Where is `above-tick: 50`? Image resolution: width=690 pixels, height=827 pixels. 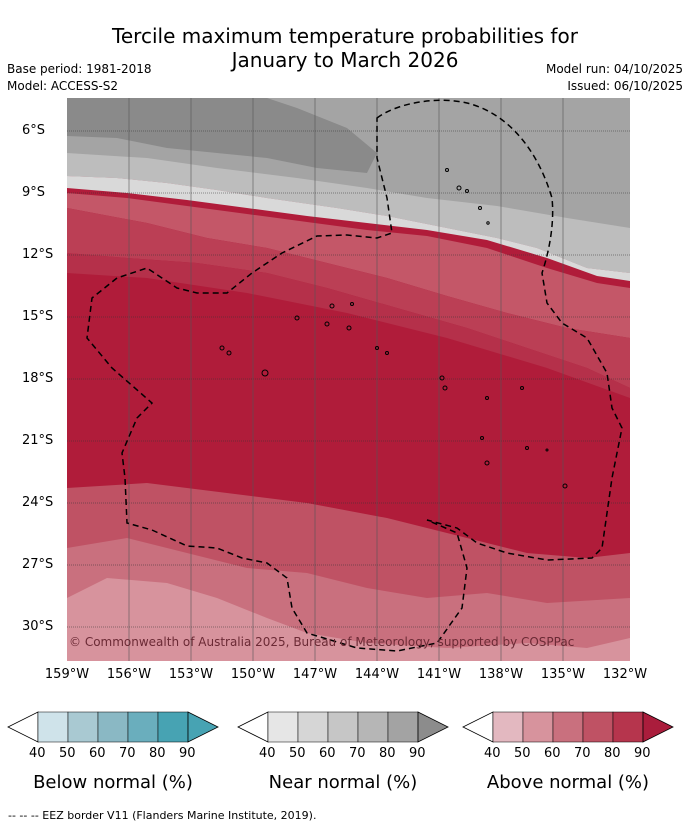 above-tick: 50 is located at coordinates (522, 753).